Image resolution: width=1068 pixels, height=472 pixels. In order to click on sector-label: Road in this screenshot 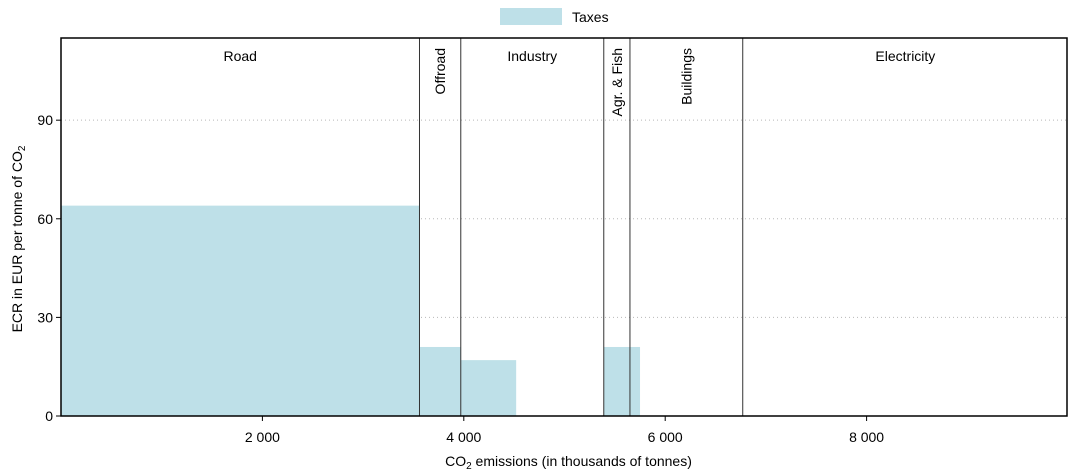, I will do `click(240, 56)`.